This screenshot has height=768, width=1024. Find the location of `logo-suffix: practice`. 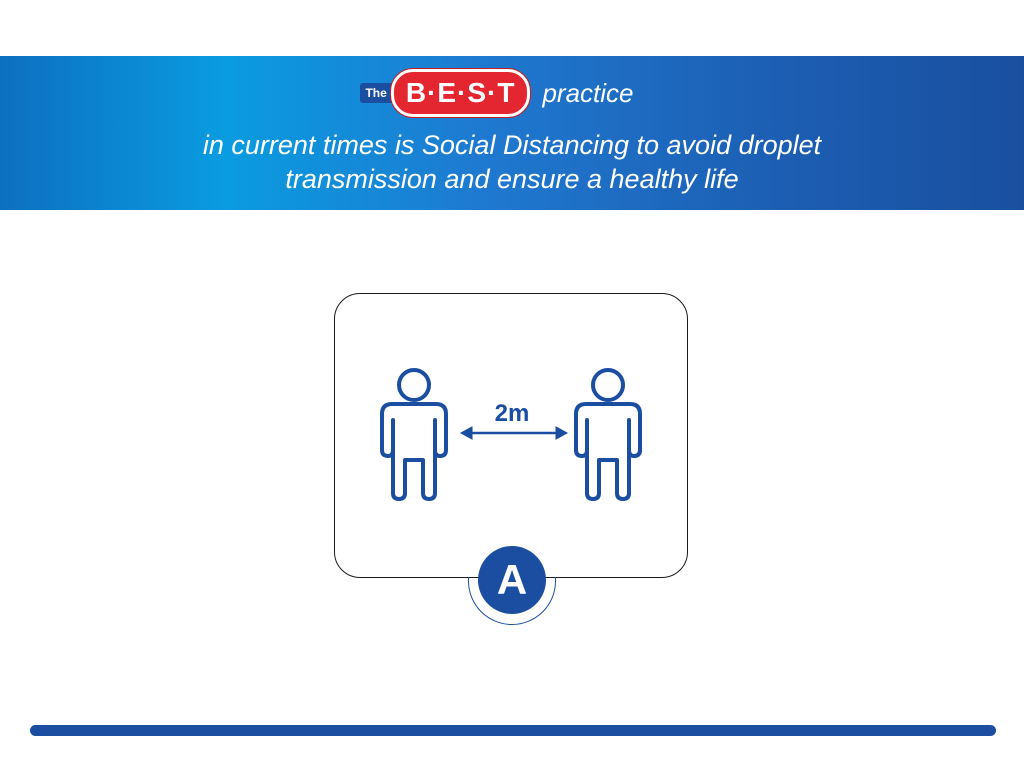

logo-suffix: practice is located at coordinates (588, 92).